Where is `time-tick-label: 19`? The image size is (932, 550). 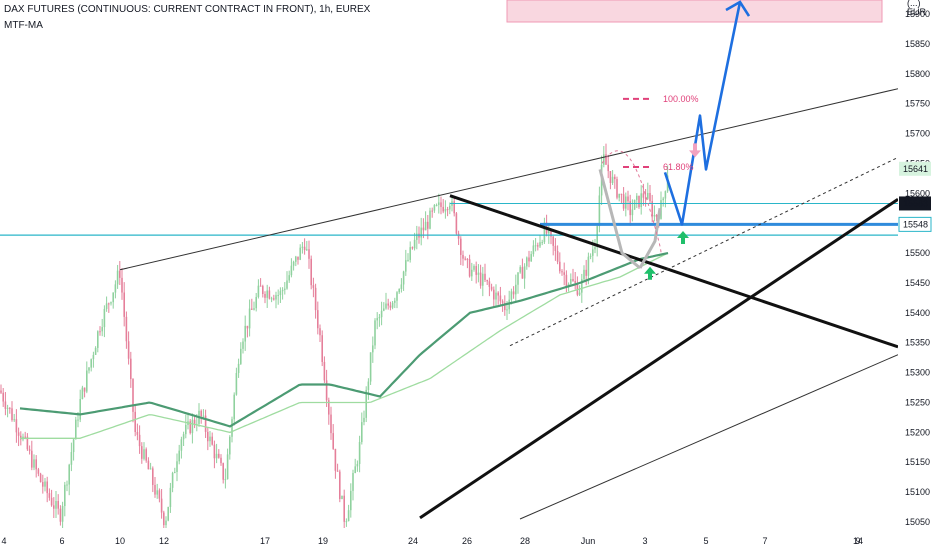
time-tick-label: 19 is located at coordinates (323, 541).